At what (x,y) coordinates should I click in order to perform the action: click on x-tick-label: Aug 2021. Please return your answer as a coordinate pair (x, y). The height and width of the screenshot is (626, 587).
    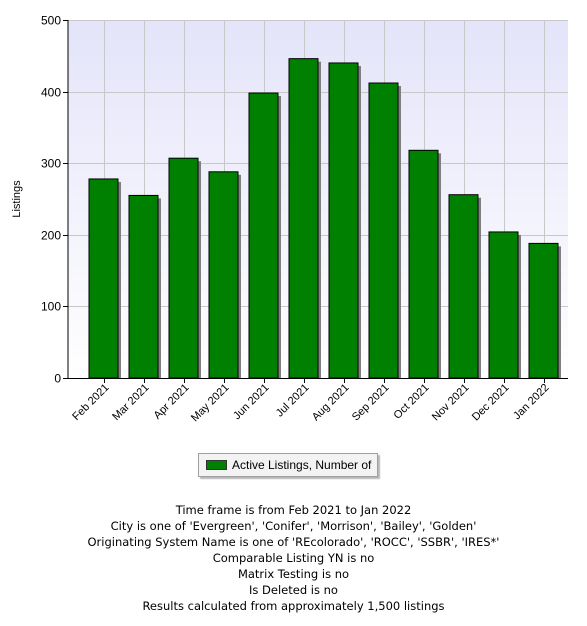
    Looking at the image, I should click on (331, 403).